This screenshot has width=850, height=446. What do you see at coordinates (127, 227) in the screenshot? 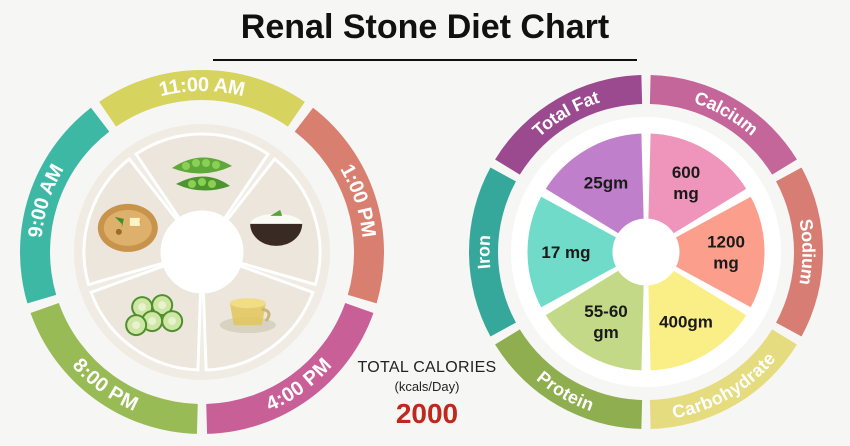
I see `paratha-icon` at bounding box center [127, 227].